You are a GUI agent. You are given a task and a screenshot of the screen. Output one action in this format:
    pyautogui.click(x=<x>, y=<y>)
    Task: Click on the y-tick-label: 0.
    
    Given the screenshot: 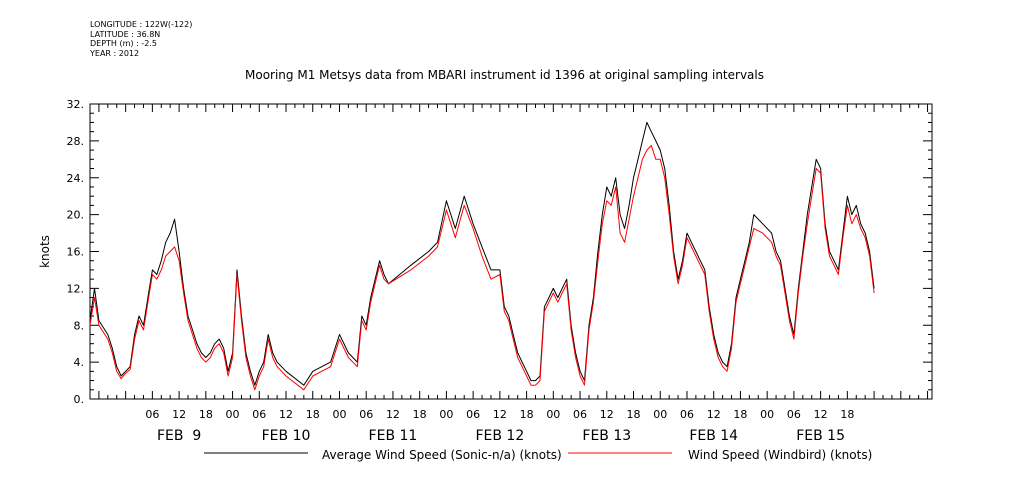 What is the action you would take?
    pyautogui.click(x=79, y=399)
    